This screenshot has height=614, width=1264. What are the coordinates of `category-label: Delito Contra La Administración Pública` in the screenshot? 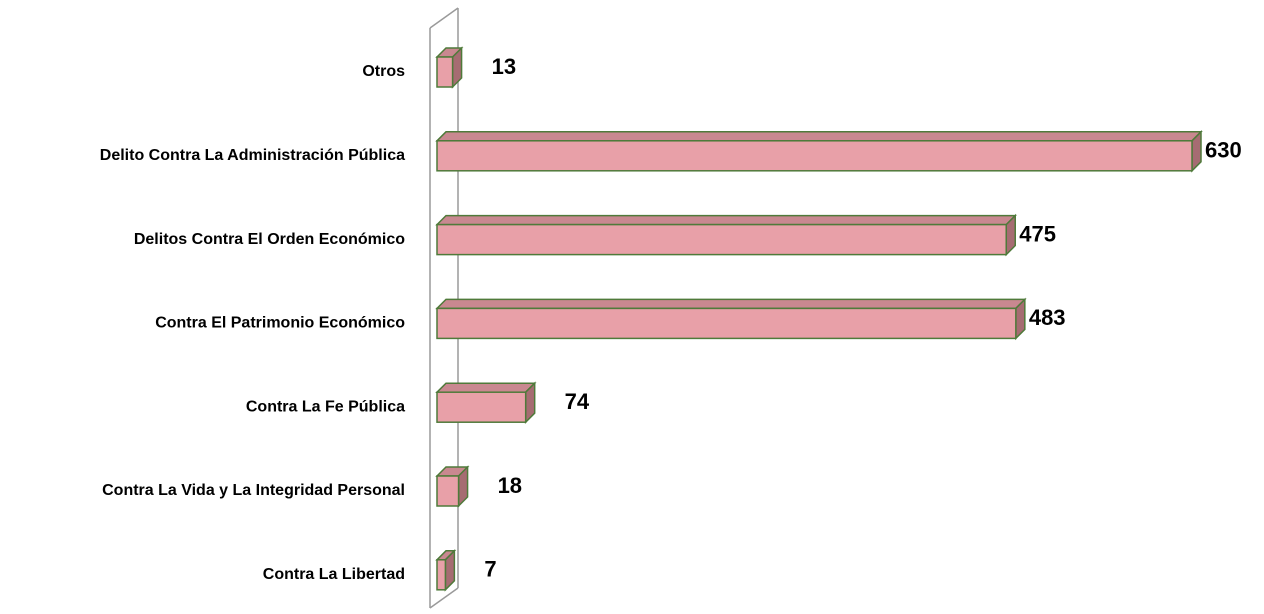 It's located at (252, 155).